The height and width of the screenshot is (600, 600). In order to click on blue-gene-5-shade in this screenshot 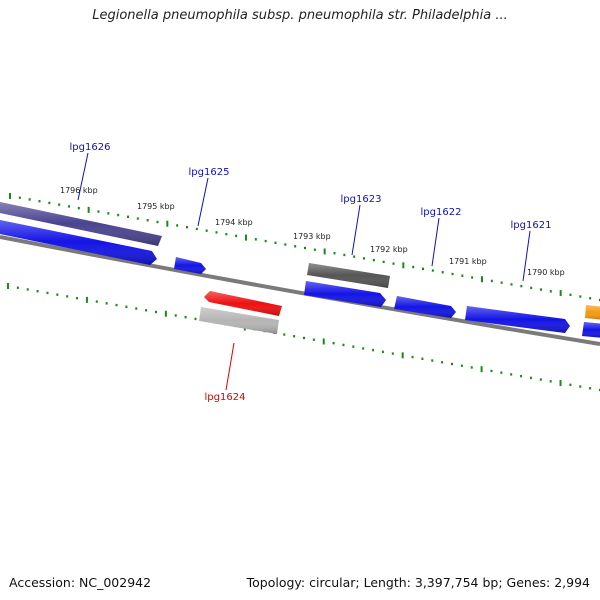, I will do `click(517, 319)`.